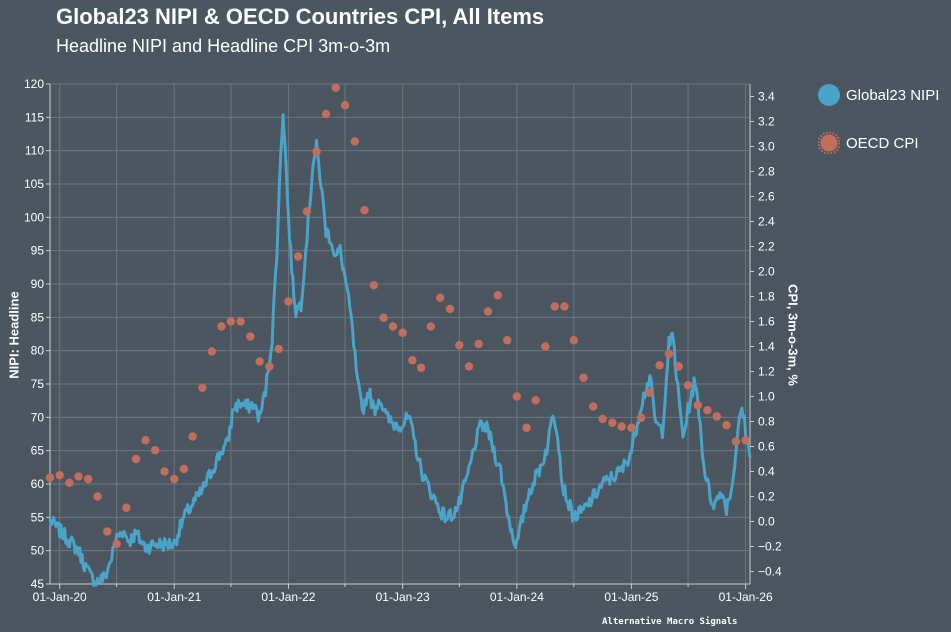  What do you see at coordinates (38, 317) in the screenshot?
I see `y-left-tick-label: 85` at bounding box center [38, 317].